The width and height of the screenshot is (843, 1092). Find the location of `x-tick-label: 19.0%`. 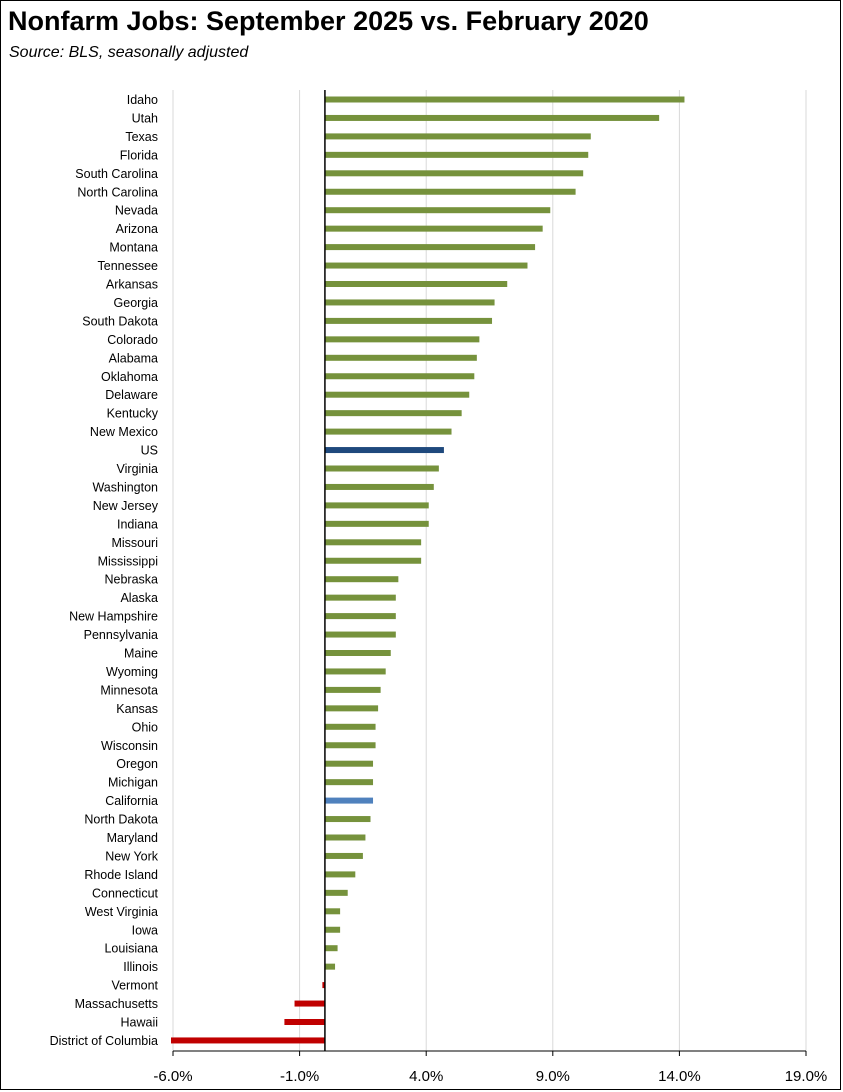

x-tick-label: 19.0% is located at coordinates (806, 1076).